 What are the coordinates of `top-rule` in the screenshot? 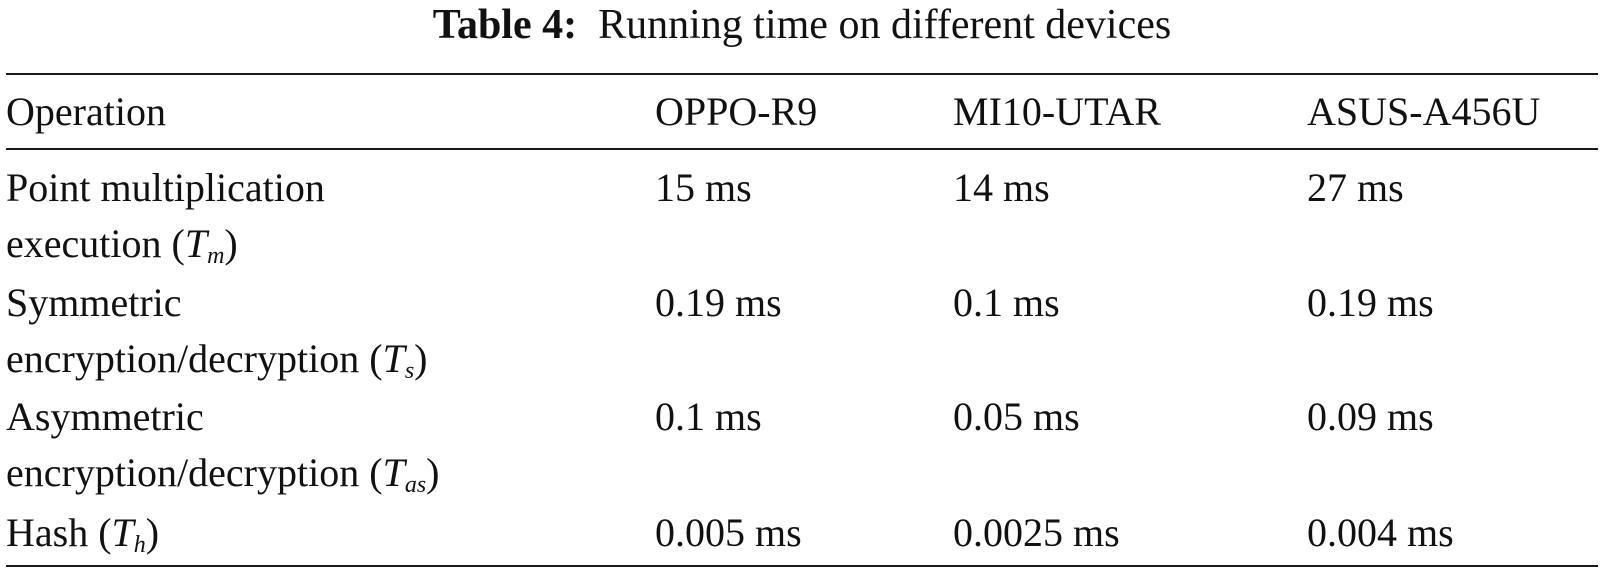 It's located at (802, 74).